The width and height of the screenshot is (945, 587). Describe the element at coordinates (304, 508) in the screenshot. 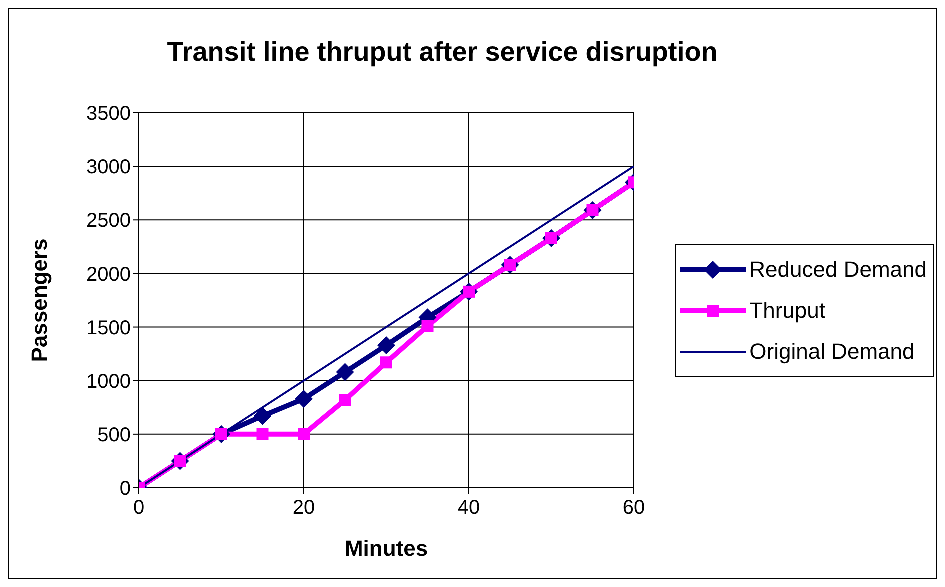

I see `x-tick-label: 20` at that location.